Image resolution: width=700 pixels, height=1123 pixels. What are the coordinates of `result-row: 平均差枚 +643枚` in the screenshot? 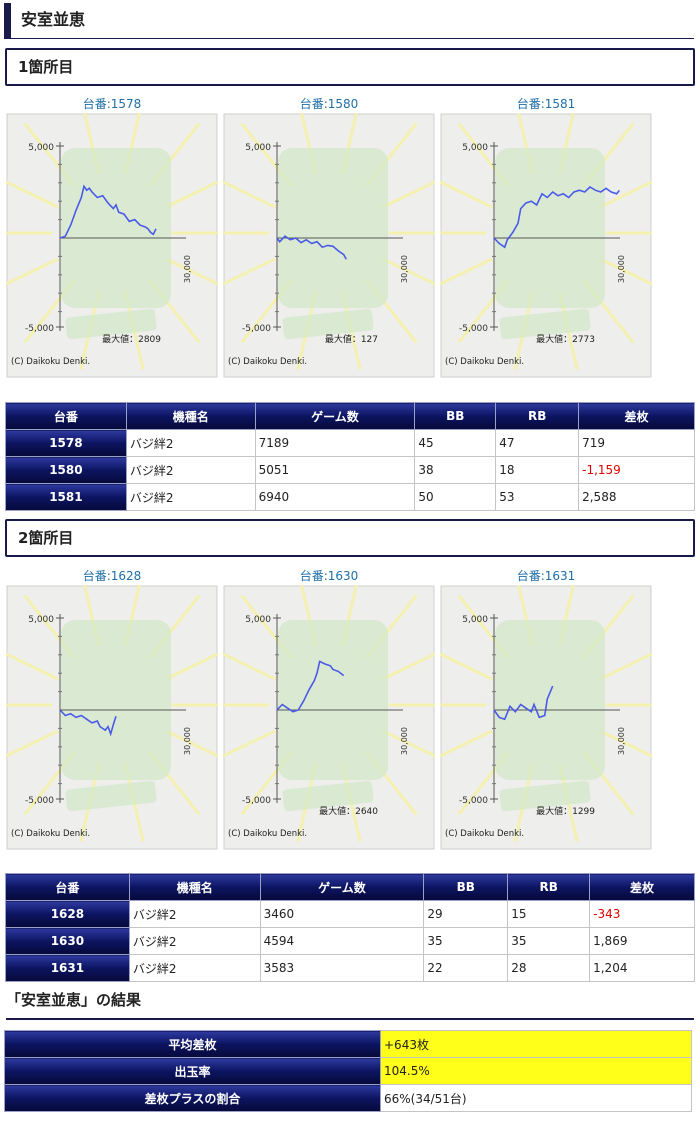 It's located at (348, 1044).